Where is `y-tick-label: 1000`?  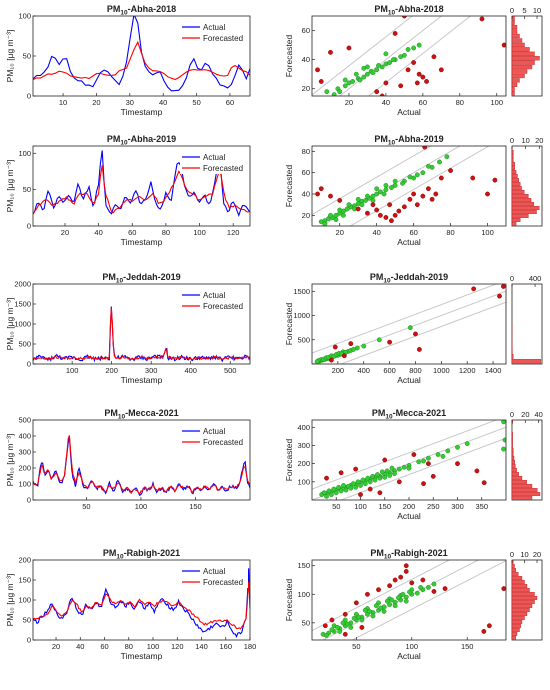
y-tick-label: 1000 is located at coordinates (22, 324).